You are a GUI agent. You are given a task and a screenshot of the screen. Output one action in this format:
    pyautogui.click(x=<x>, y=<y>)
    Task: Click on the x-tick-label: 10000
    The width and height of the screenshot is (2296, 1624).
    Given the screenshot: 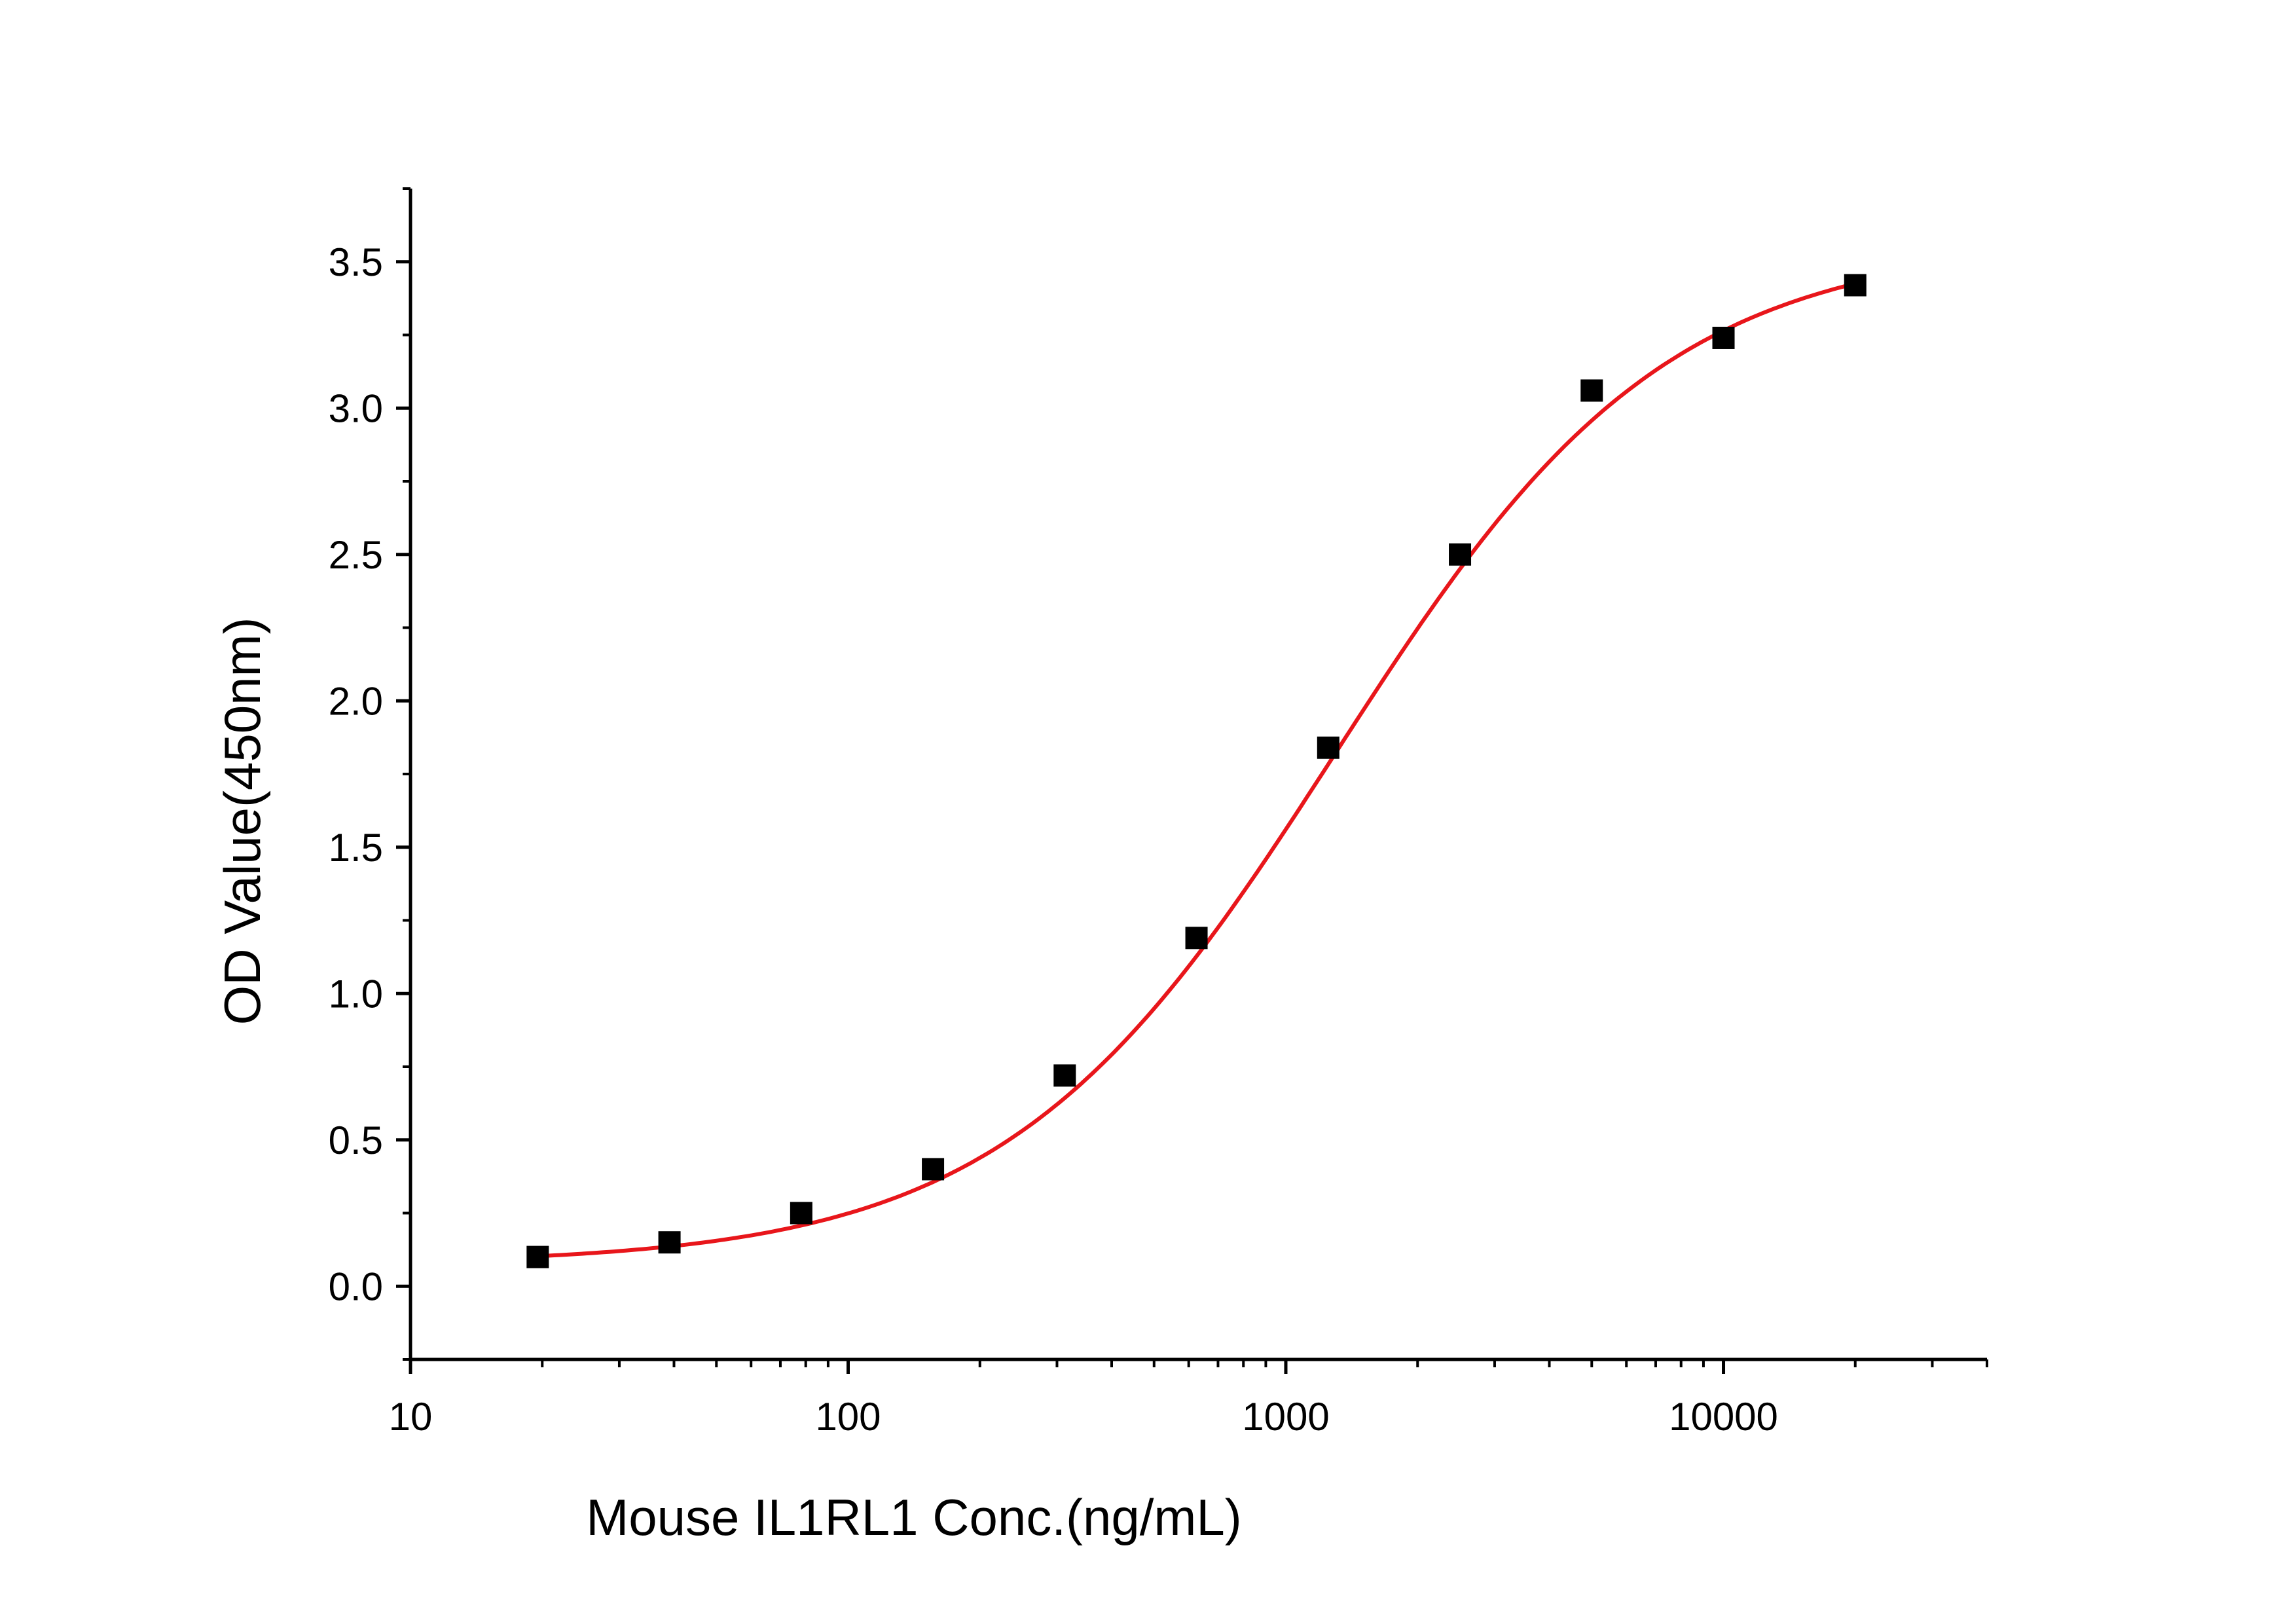 What is the action you would take?
    pyautogui.click(x=1723, y=1417)
    